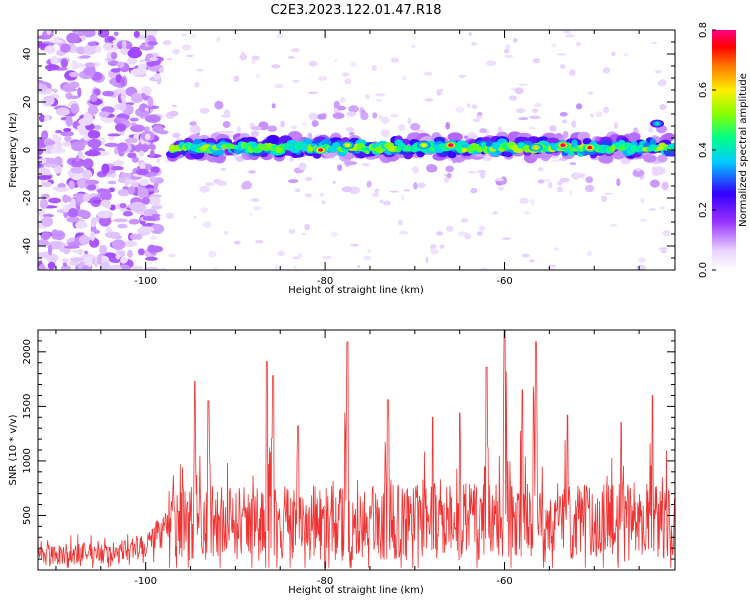  What do you see at coordinates (27, 246) in the screenshot?
I see `y-tick-label: -40` at bounding box center [27, 246].